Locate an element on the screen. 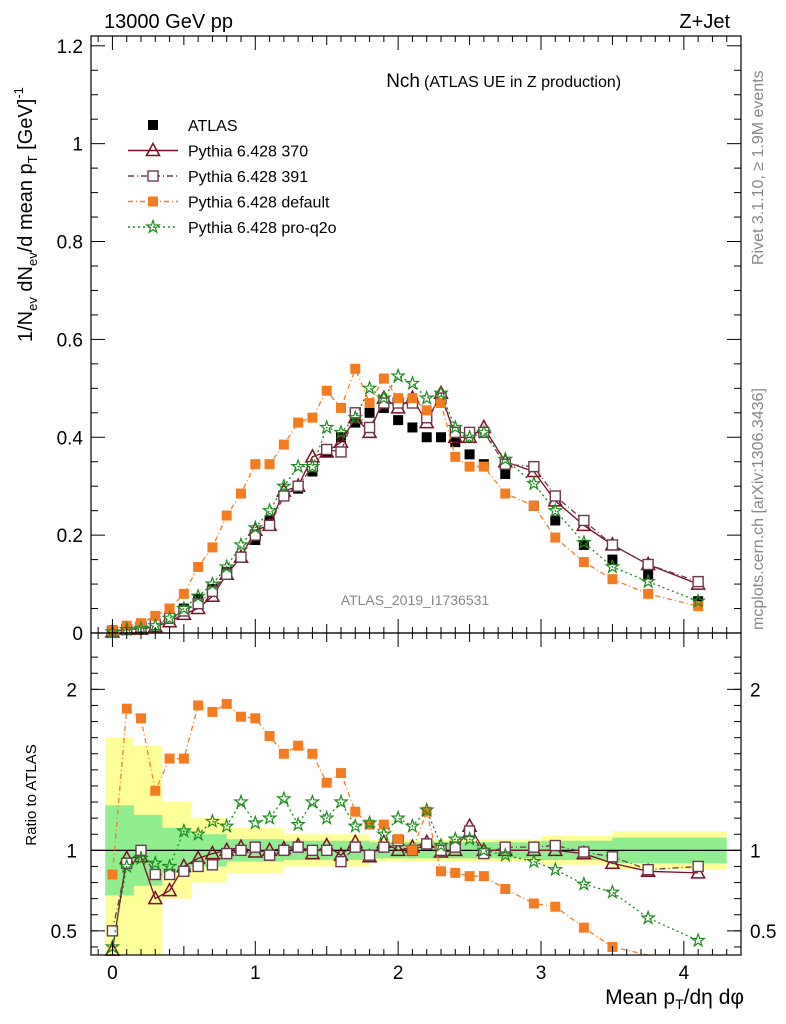 The image size is (786, 1024). legend-entry-pythia-6-428-391: Pythia 6.428 391 is located at coordinates (218, 177).